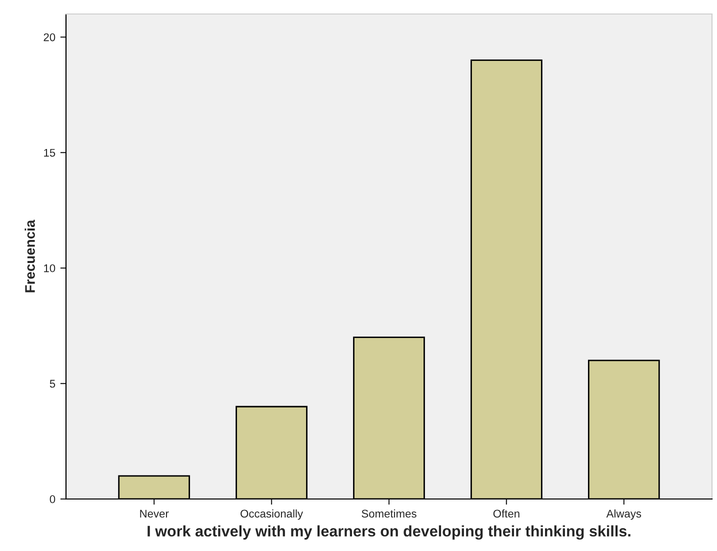  Describe the element at coordinates (272, 514) in the screenshot. I see `x-tick-label: Occasionally` at that location.